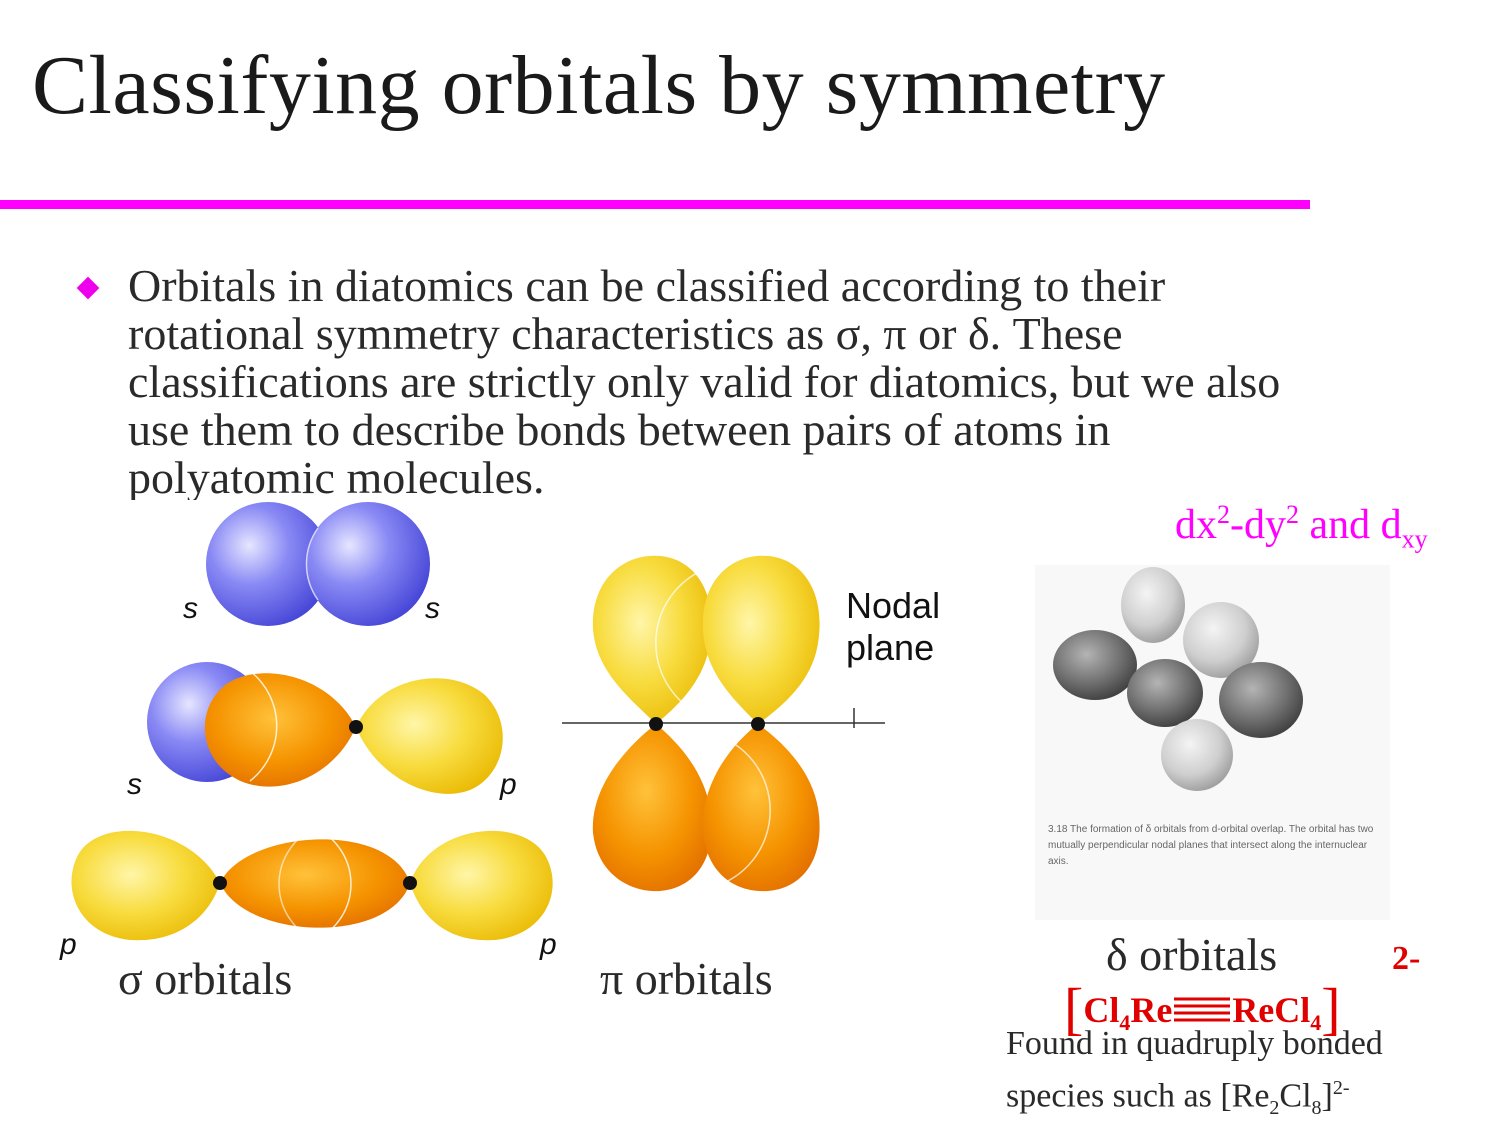  What do you see at coordinates (1406, 958) in the screenshot?
I see `formula-charge: 2-` at bounding box center [1406, 958].